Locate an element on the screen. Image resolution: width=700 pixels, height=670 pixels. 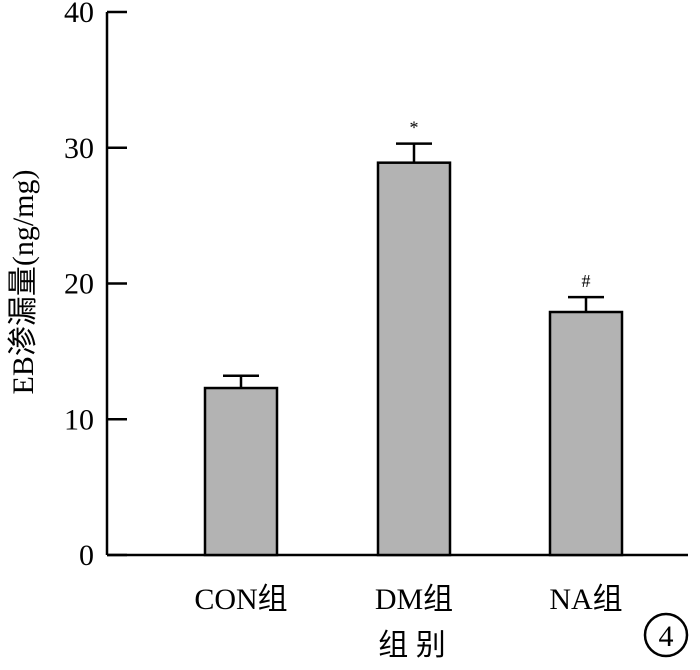
panel-number-label: 4 is located at coordinates (666, 636).